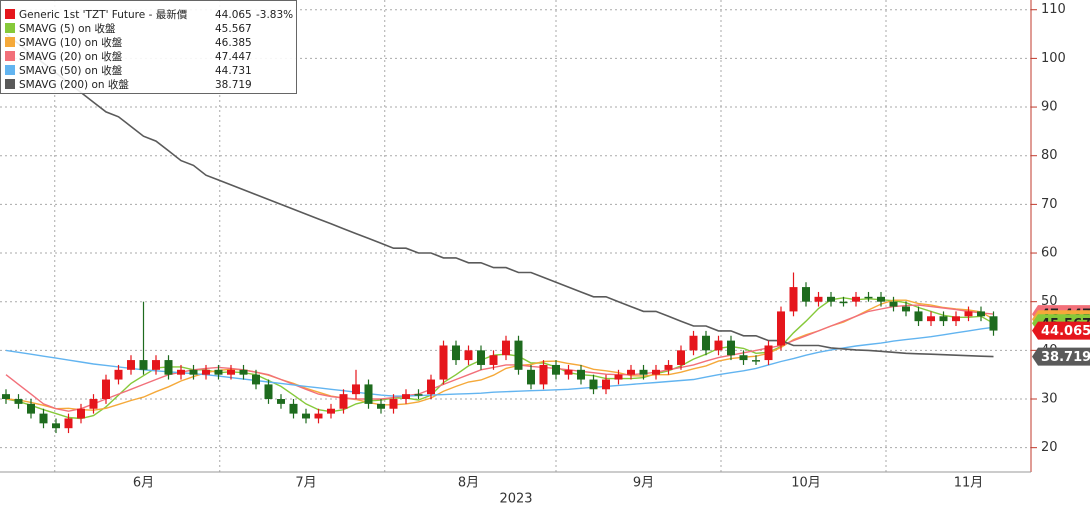 The width and height of the screenshot is (1090, 508). What do you see at coordinates (71, 42) in the screenshot?
I see `legend-name: SMAVG (10) on 收盤` at bounding box center [71, 42].